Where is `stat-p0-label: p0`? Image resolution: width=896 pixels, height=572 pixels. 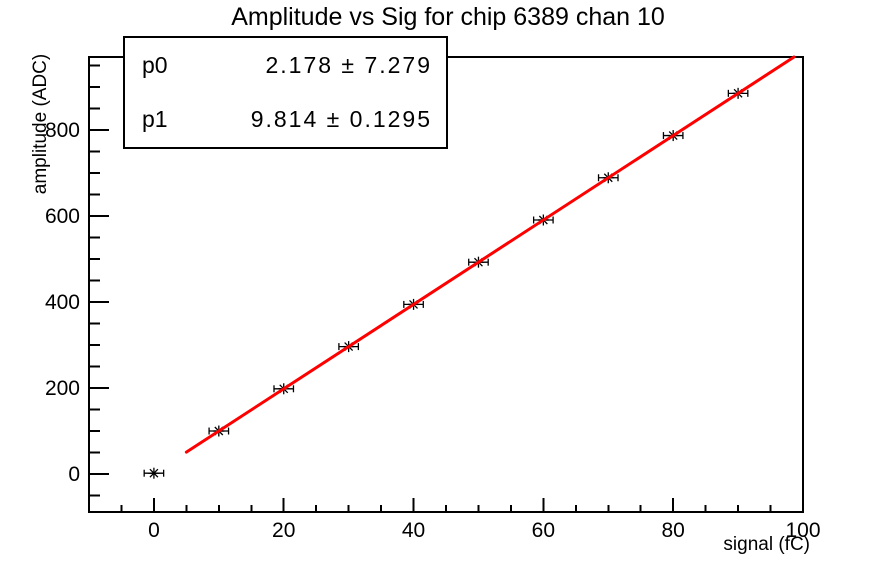 stat-p0-label: p0 is located at coordinates (155, 64).